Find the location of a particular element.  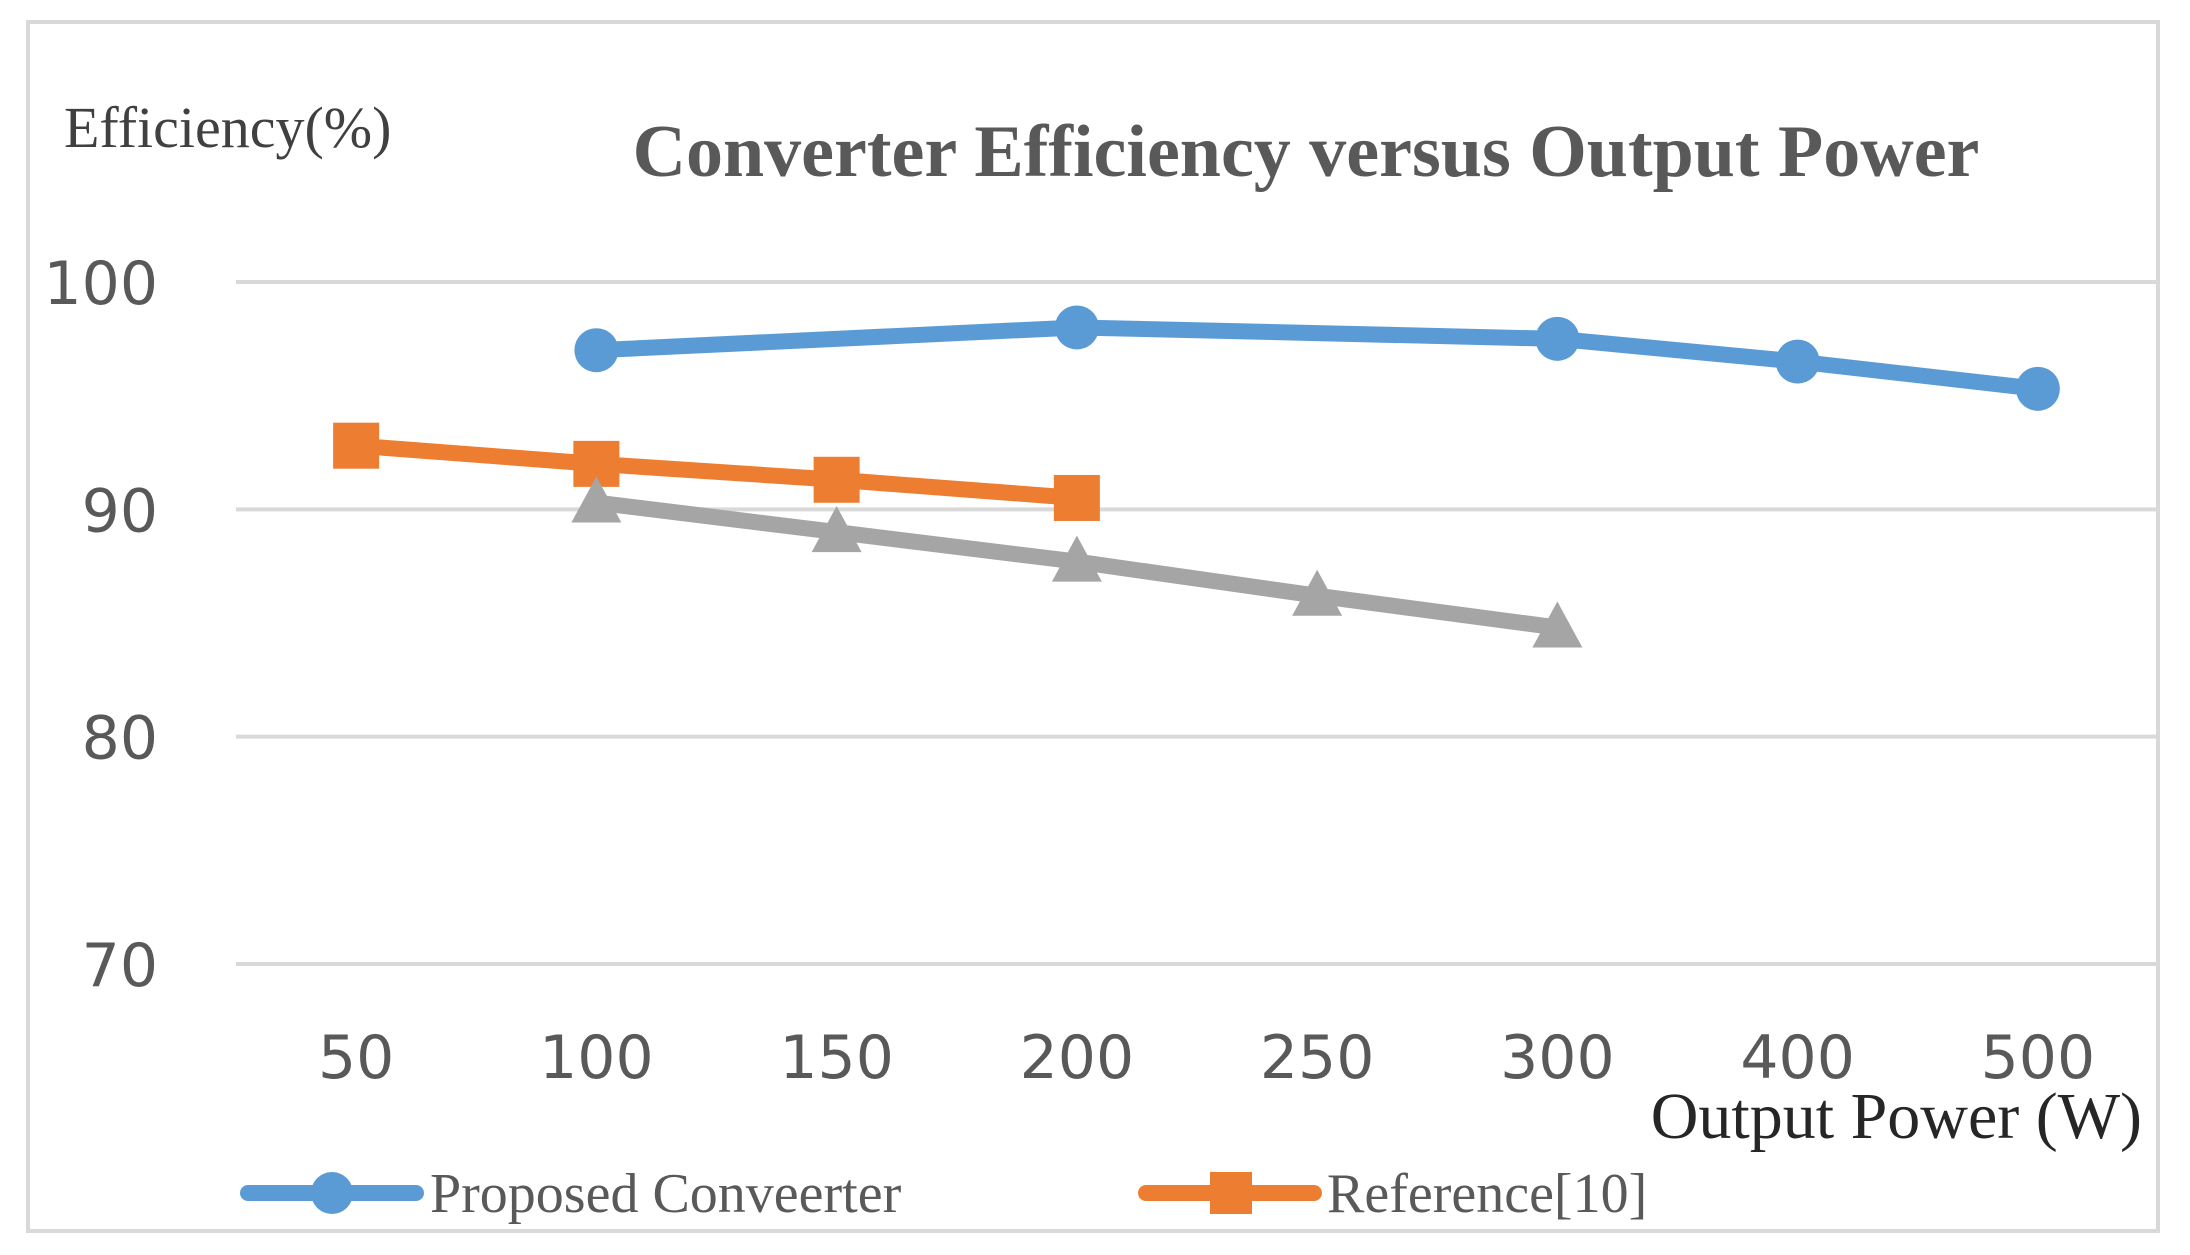

legend-marker-circle is located at coordinates (332, 1193).